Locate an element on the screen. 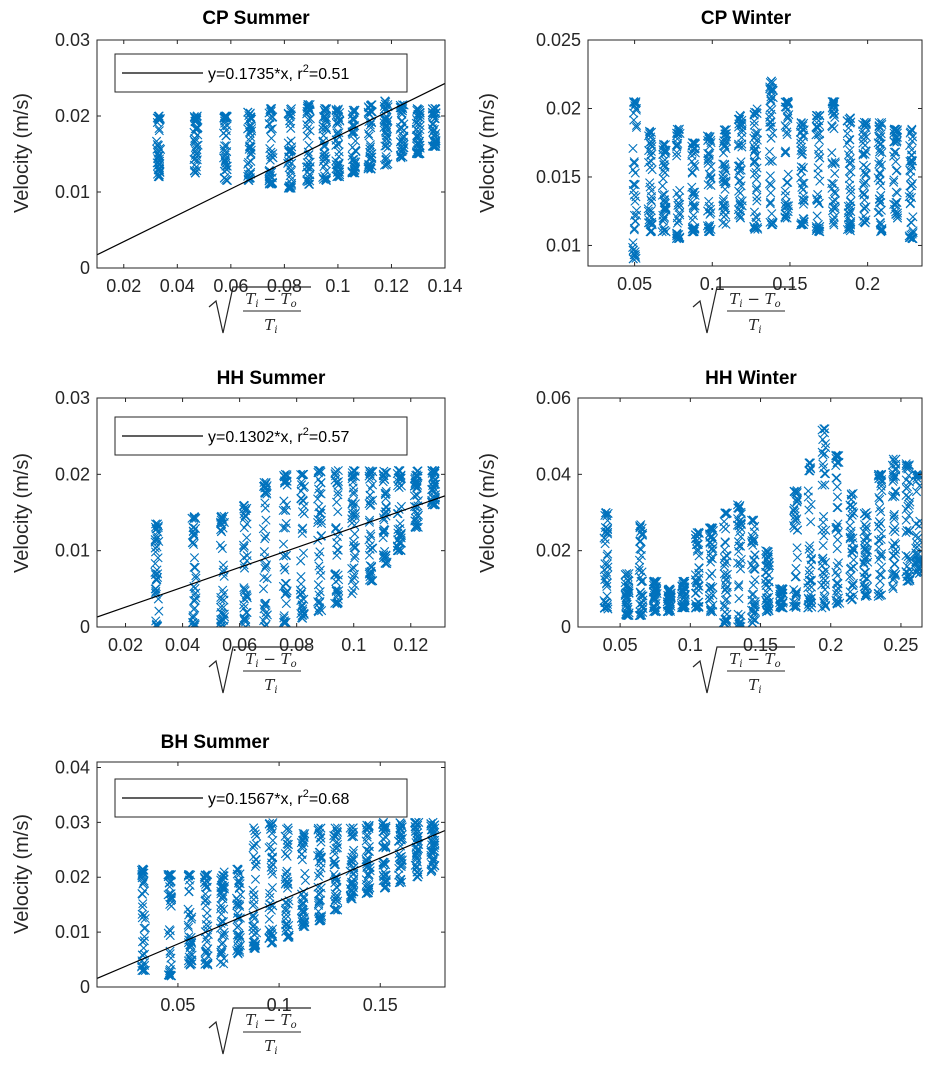  scatter-cp-summer is located at coordinates (296, 144).